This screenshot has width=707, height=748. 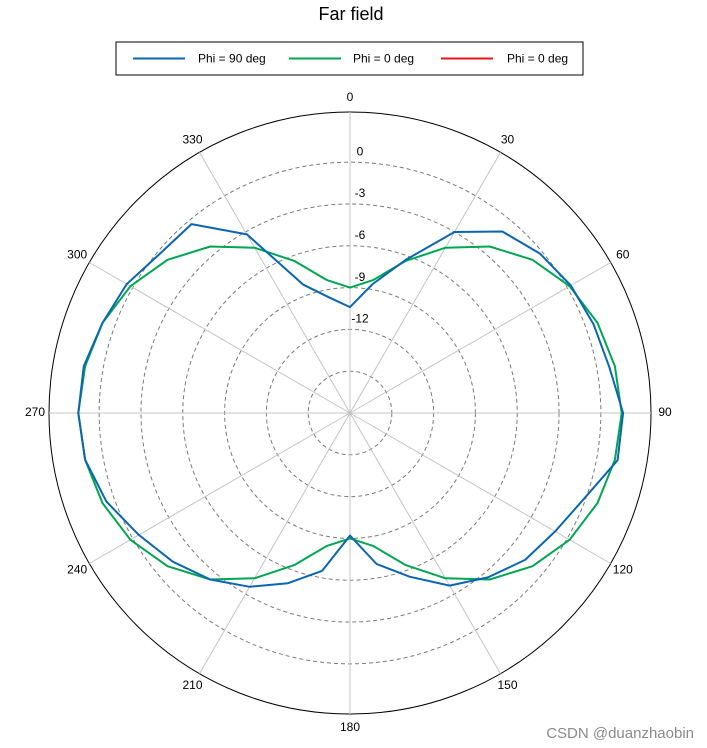 What do you see at coordinates (77, 255) in the screenshot?
I see `angle-tick-label: 300` at bounding box center [77, 255].